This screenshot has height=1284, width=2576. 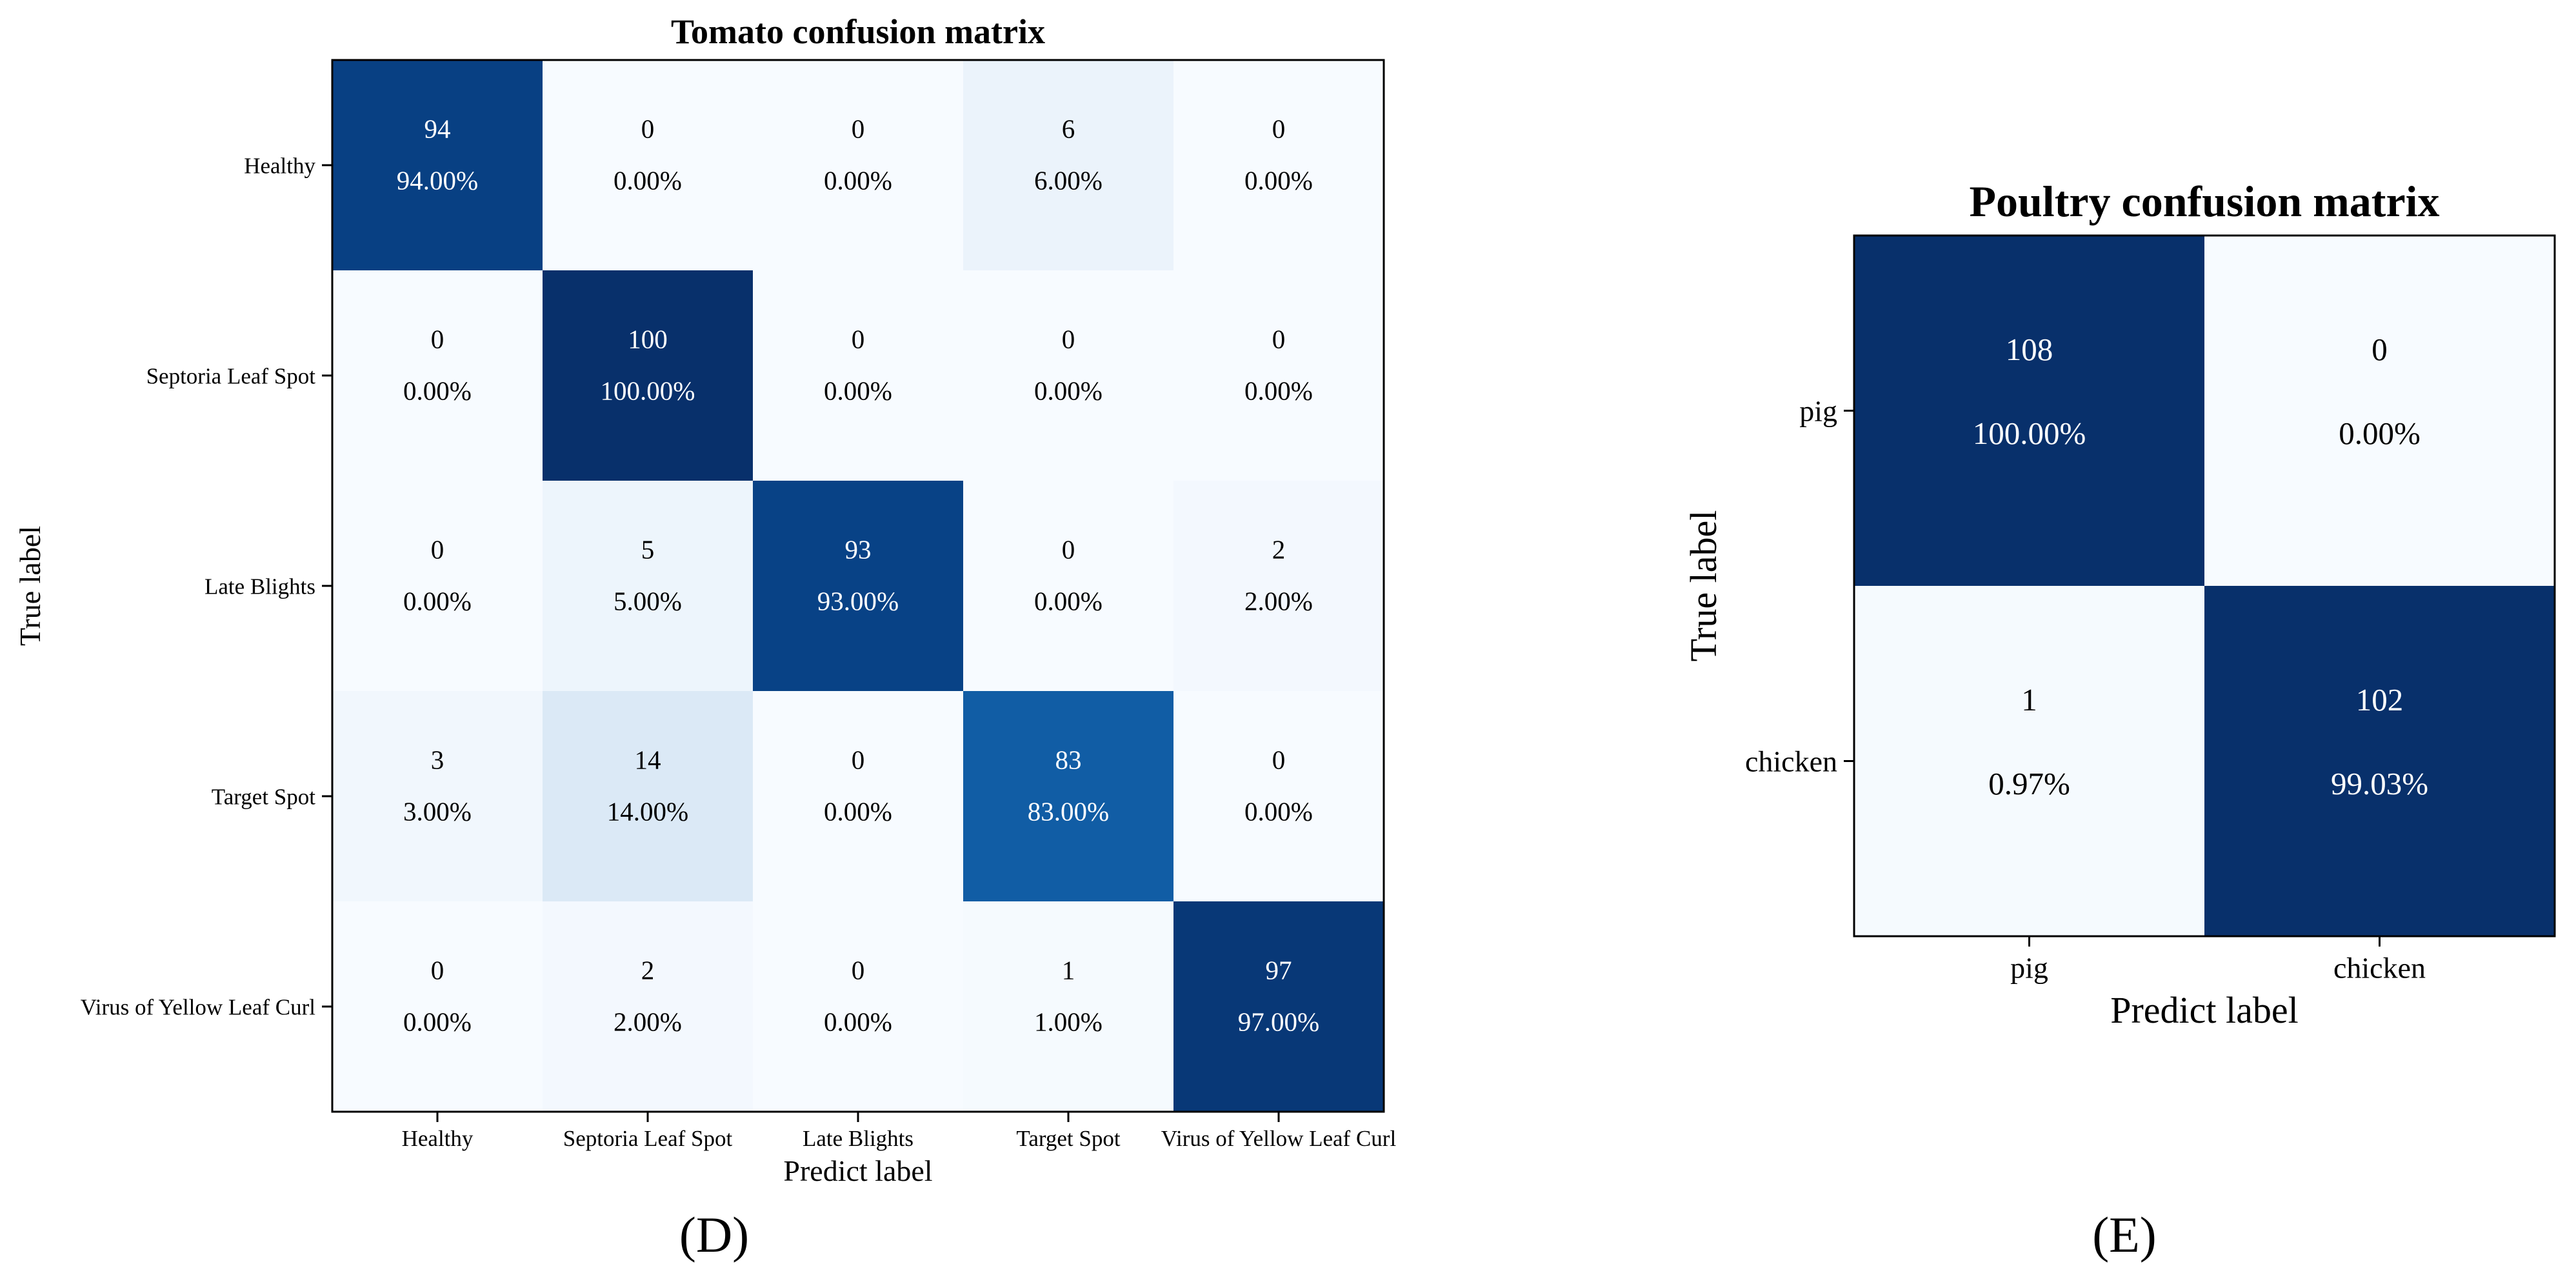 What do you see at coordinates (2029, 783) in the screenshot?
I see `cell-percentage-1-0: 0.97%` at bounding box center [2029, 783].